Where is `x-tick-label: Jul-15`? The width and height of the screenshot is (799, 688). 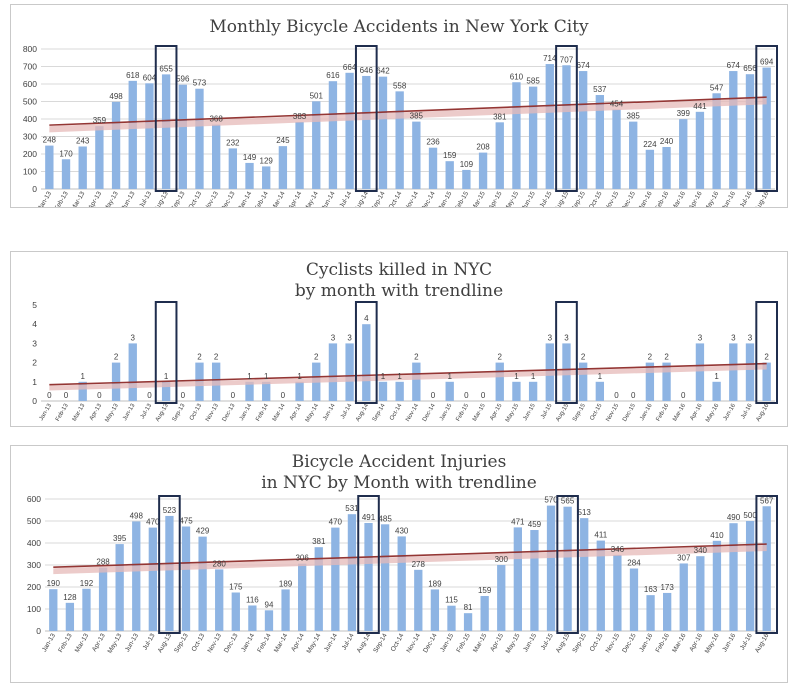 x-tick-label: Jul-15 is located at coordinates (547, 411).